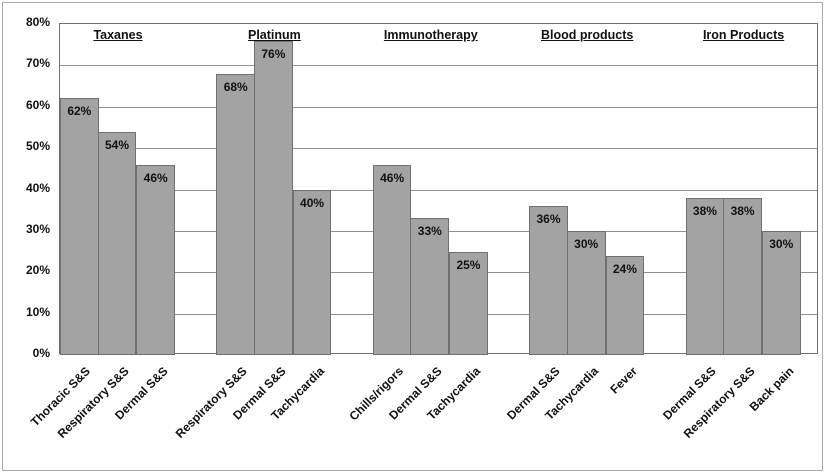 This screenshot has width=825, height=473. I want to click on y-tick-label: 10%, so click(37, 311).